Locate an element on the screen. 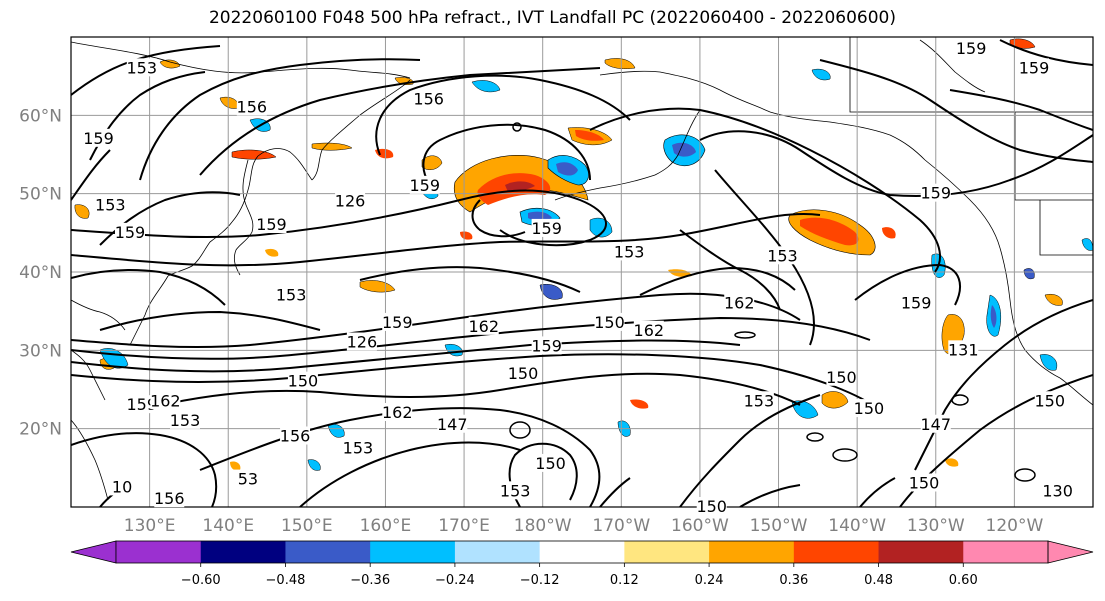 This screenshot has height=601, width=1105. colorbar-outline is located at coordinates (582, 552).